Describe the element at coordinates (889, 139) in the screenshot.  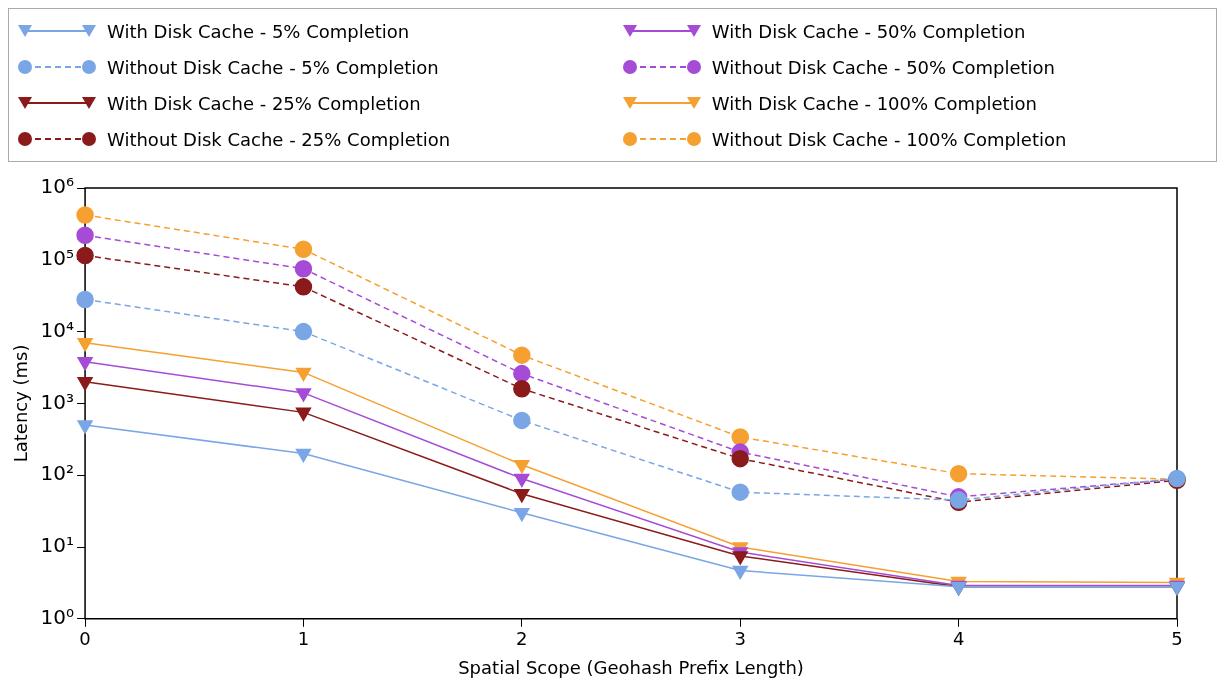
I see `legend-label: Without Disk Cache - 100% Completion` at that location.